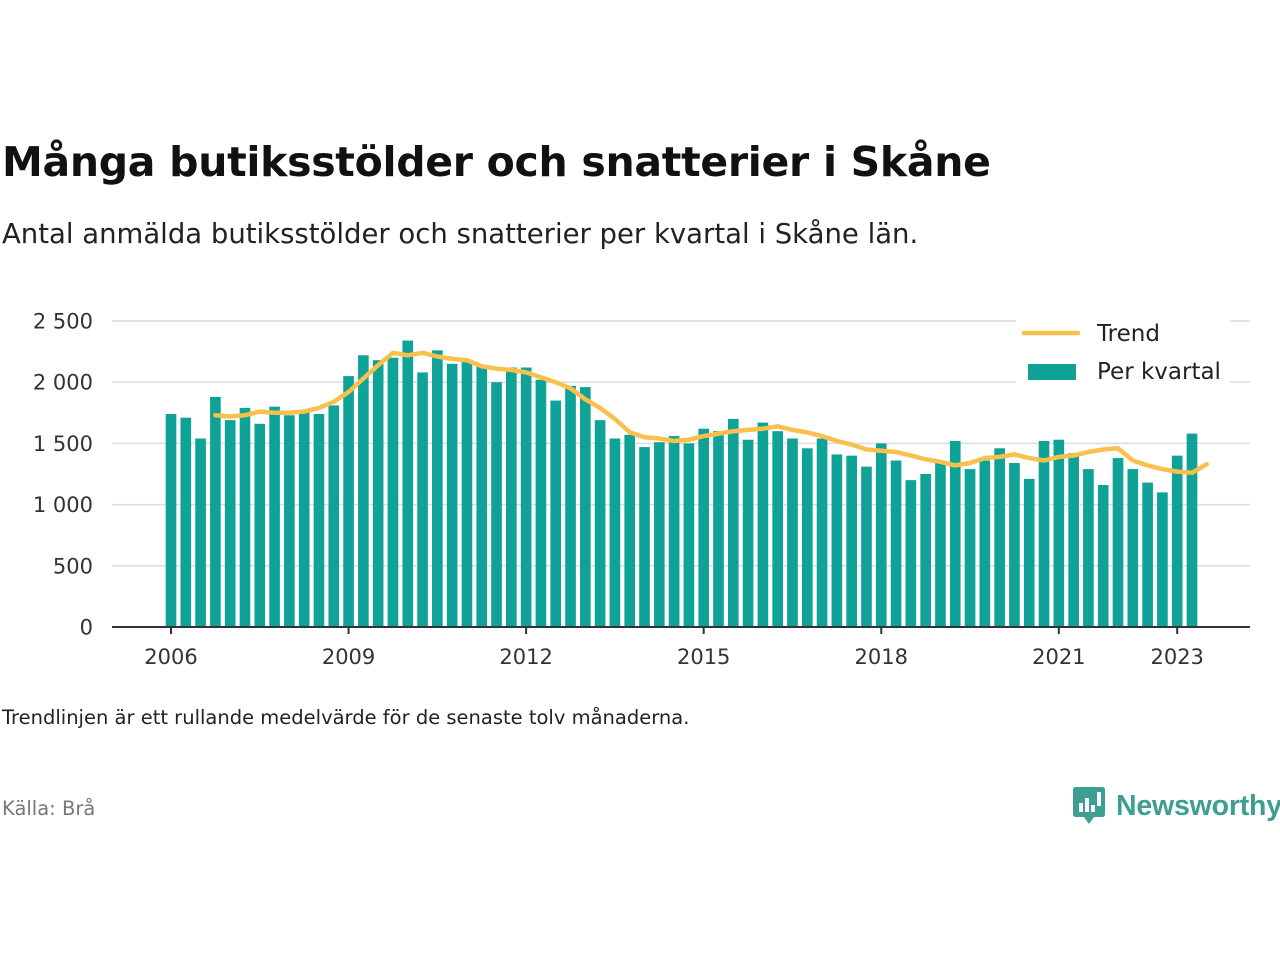  What do you see at coordinates (63, 475) in the screenshot?
I see `y-axis-ticks: 0 500 1 000 1 500 2 000 2 500` at bounding box center [63, 475].